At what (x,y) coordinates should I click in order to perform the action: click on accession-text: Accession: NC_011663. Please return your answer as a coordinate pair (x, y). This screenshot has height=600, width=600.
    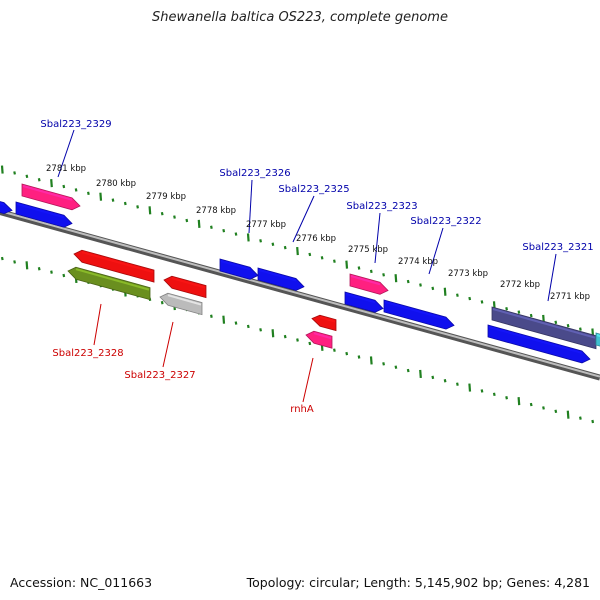
    Looking at the image, I should click on (81, 582).